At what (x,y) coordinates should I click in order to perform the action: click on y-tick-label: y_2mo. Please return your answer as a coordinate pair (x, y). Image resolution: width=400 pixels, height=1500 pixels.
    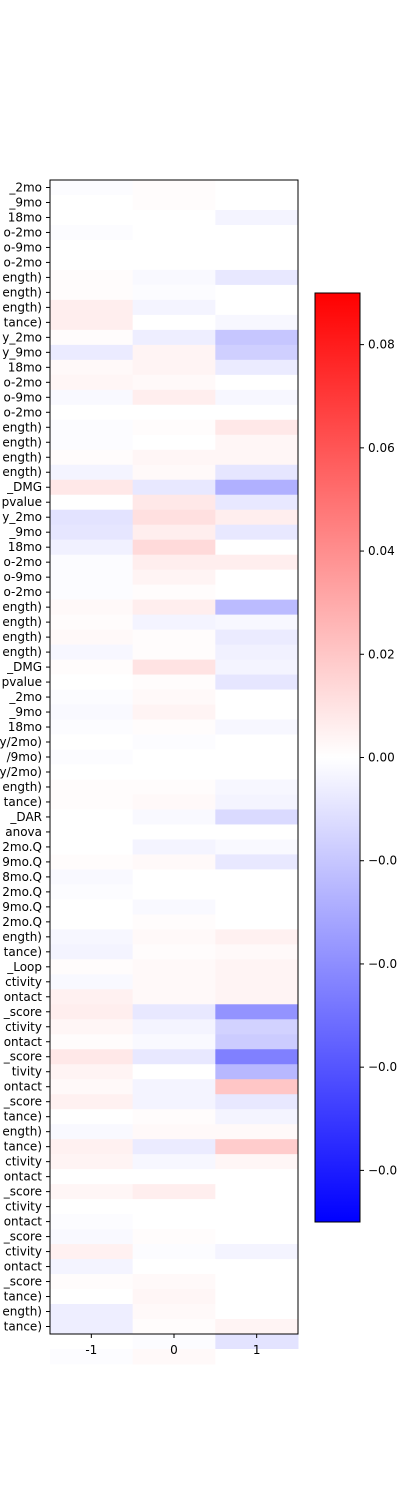
    Looking at the image, I should click on (22, 337).